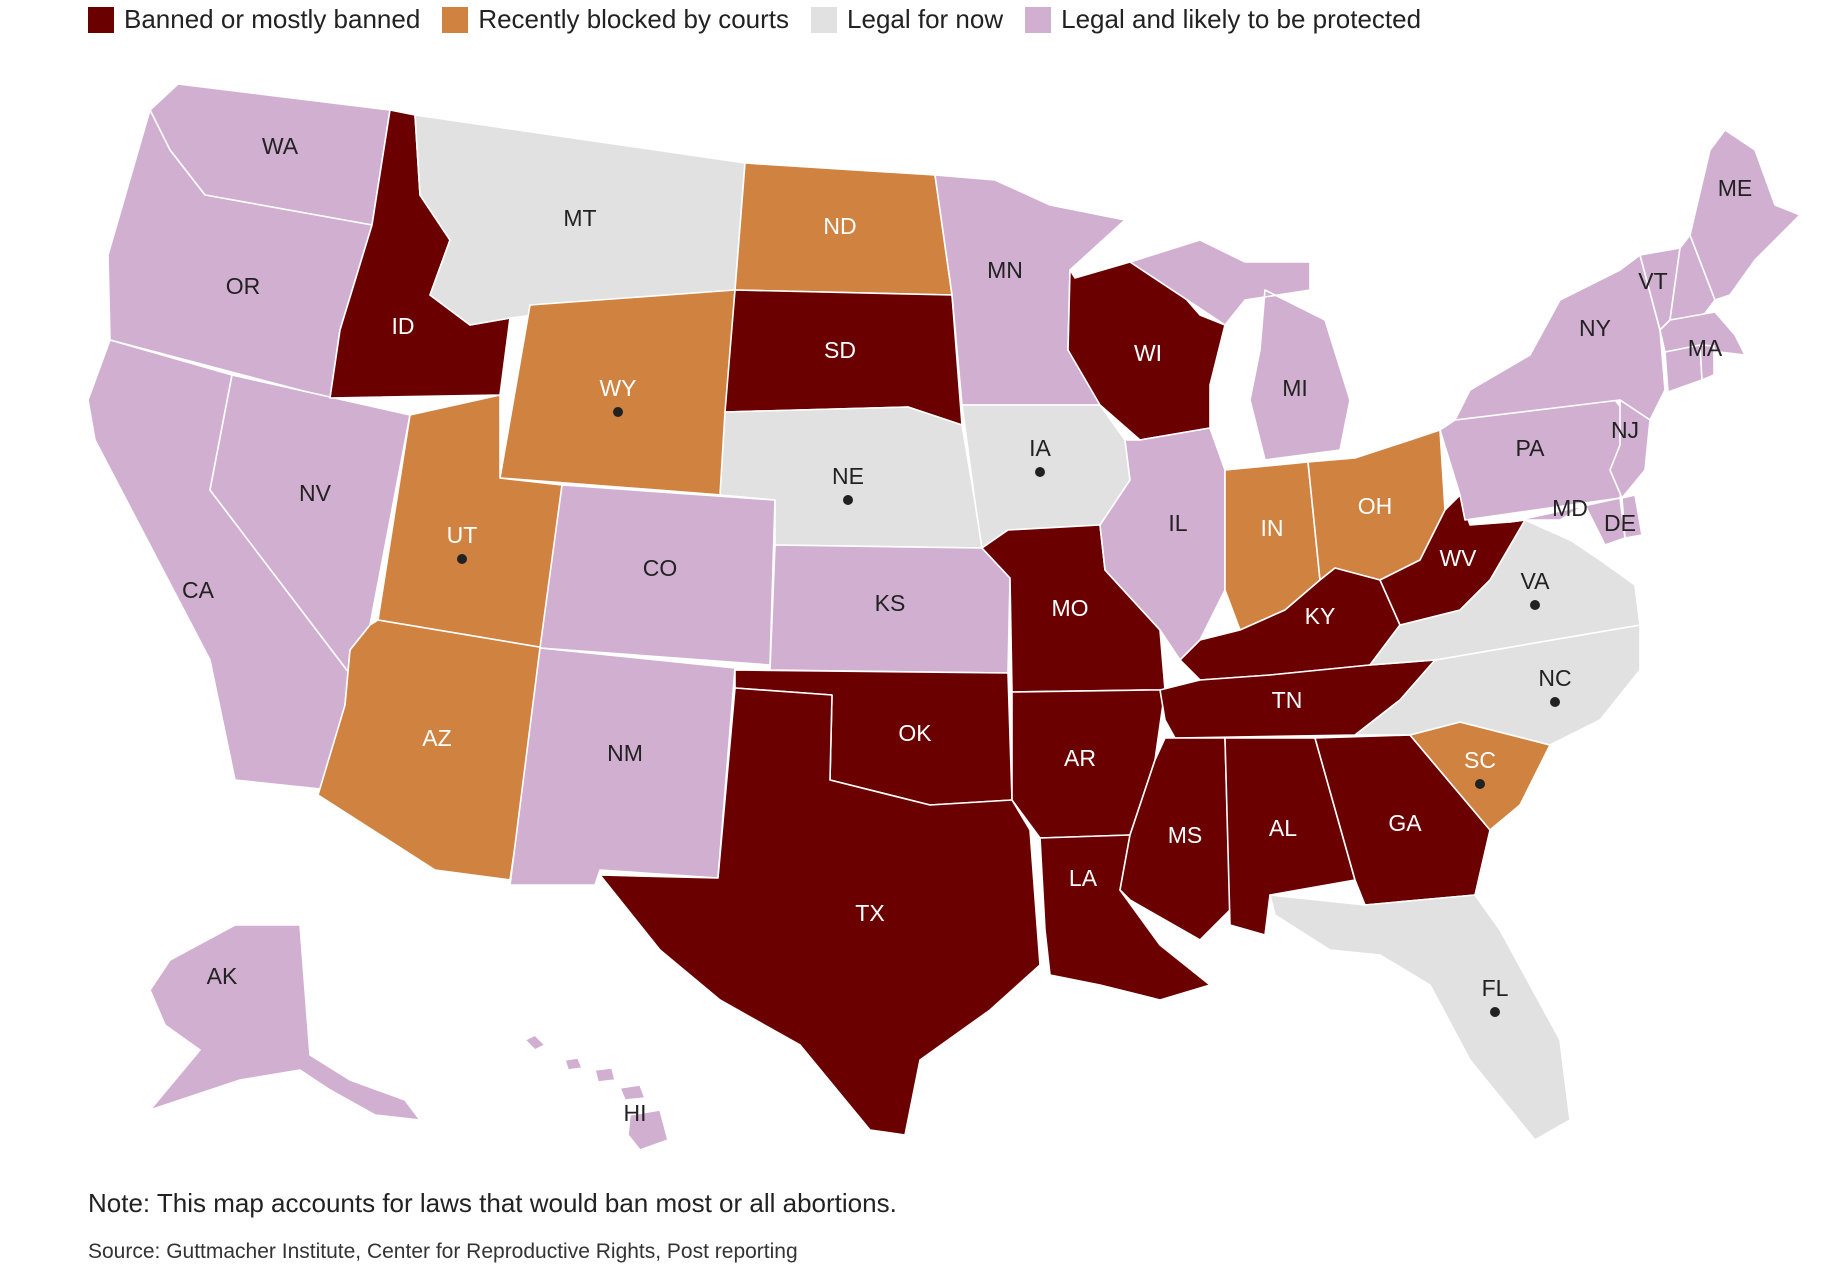 The image size is (1822, 1286). I want to click on state-me, so click(1745, 215).